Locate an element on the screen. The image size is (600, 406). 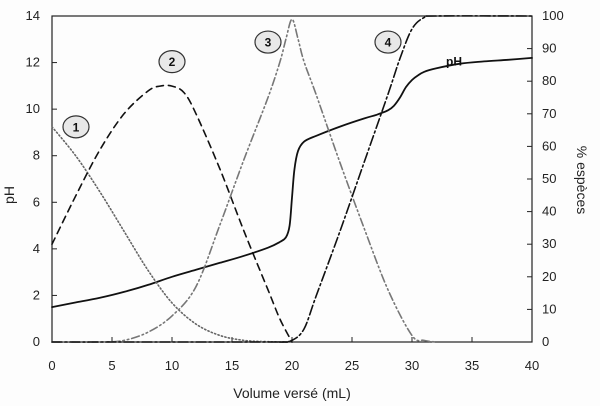
species-label-text: 2 is located at coordinates (172, 62).